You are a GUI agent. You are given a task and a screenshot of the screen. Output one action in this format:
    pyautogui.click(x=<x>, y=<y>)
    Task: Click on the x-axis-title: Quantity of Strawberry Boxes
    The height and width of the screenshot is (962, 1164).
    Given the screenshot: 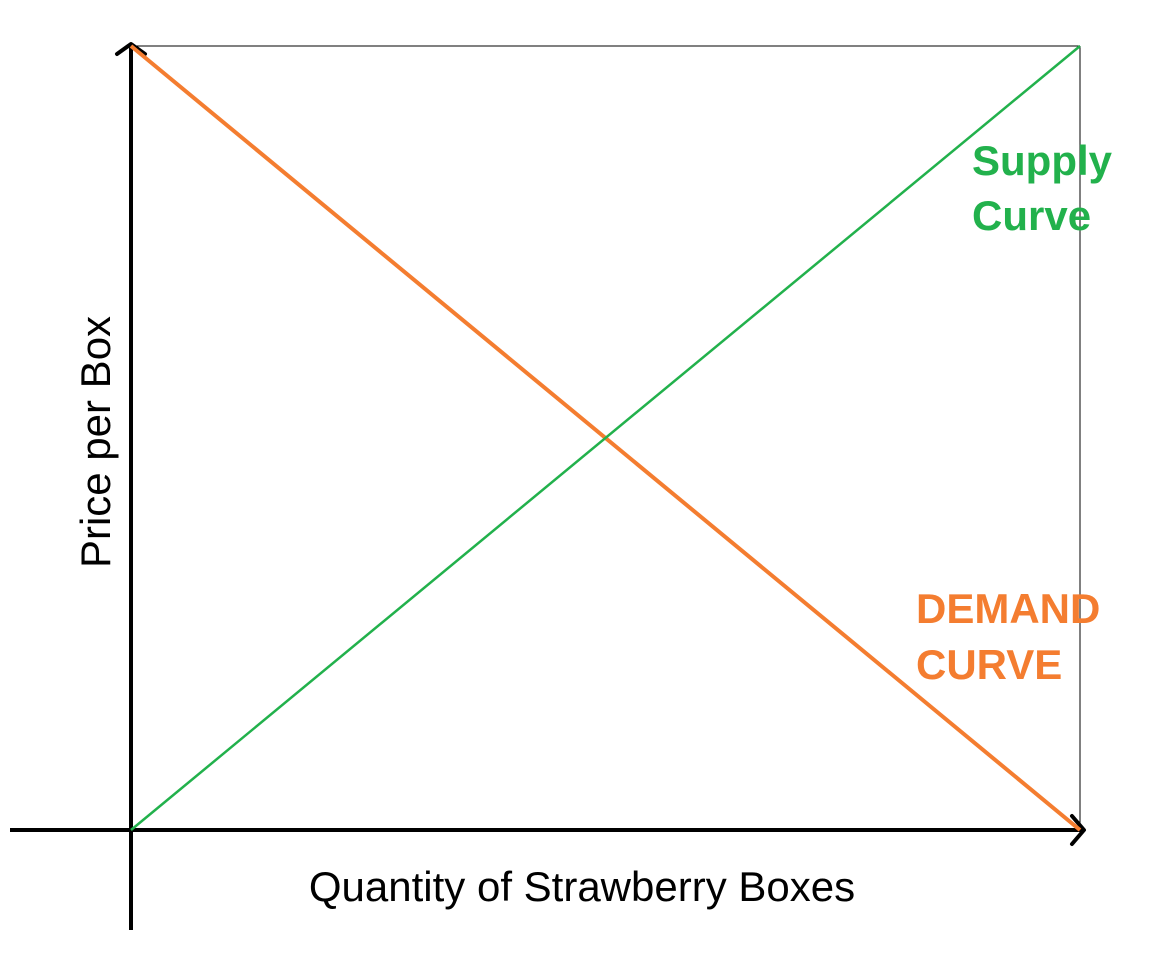 What is the action you would take?
    pyautogui.click(x=582, y=886)
    